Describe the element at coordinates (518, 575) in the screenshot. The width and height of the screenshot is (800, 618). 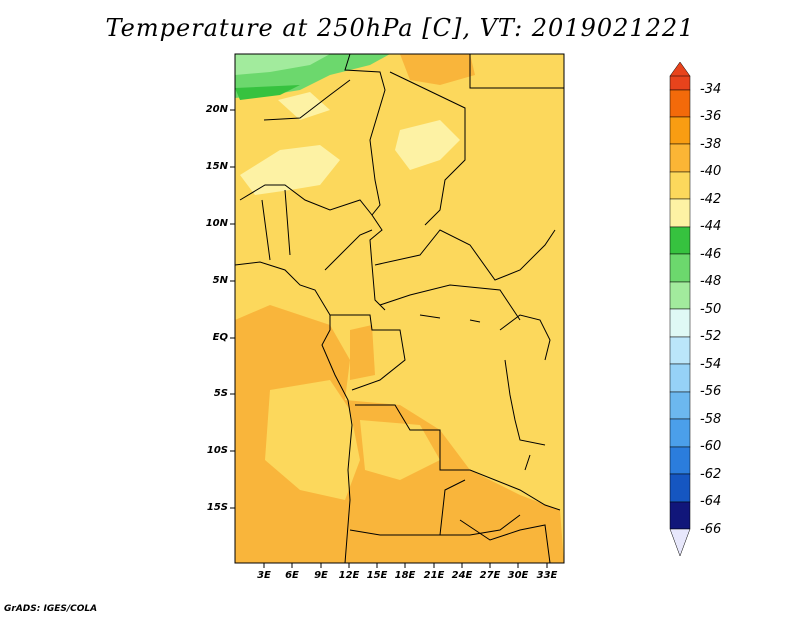
I see `lon-label: 30E` at that location.